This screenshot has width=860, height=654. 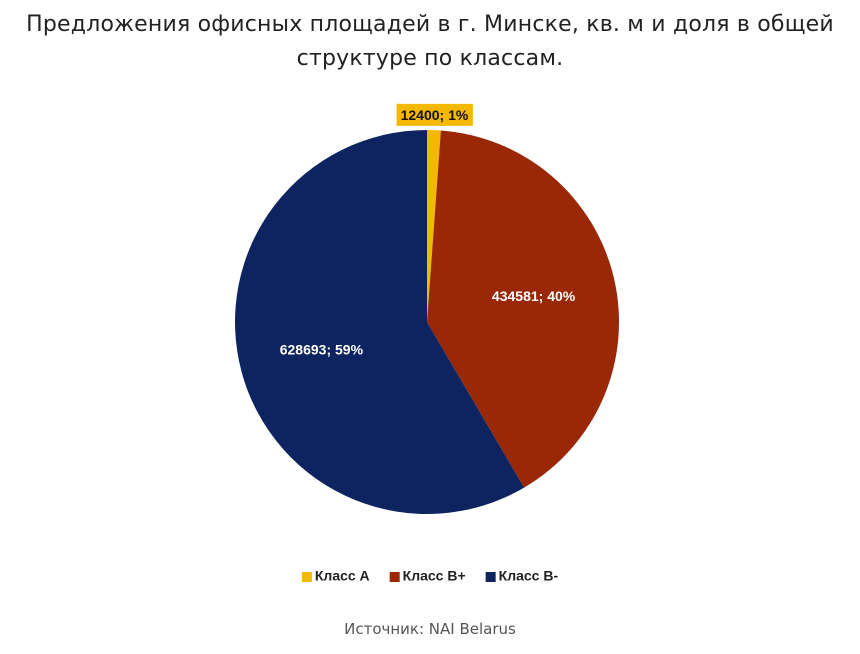 I want to click on legend-label: Класс B+, so click(x=434, y=576).